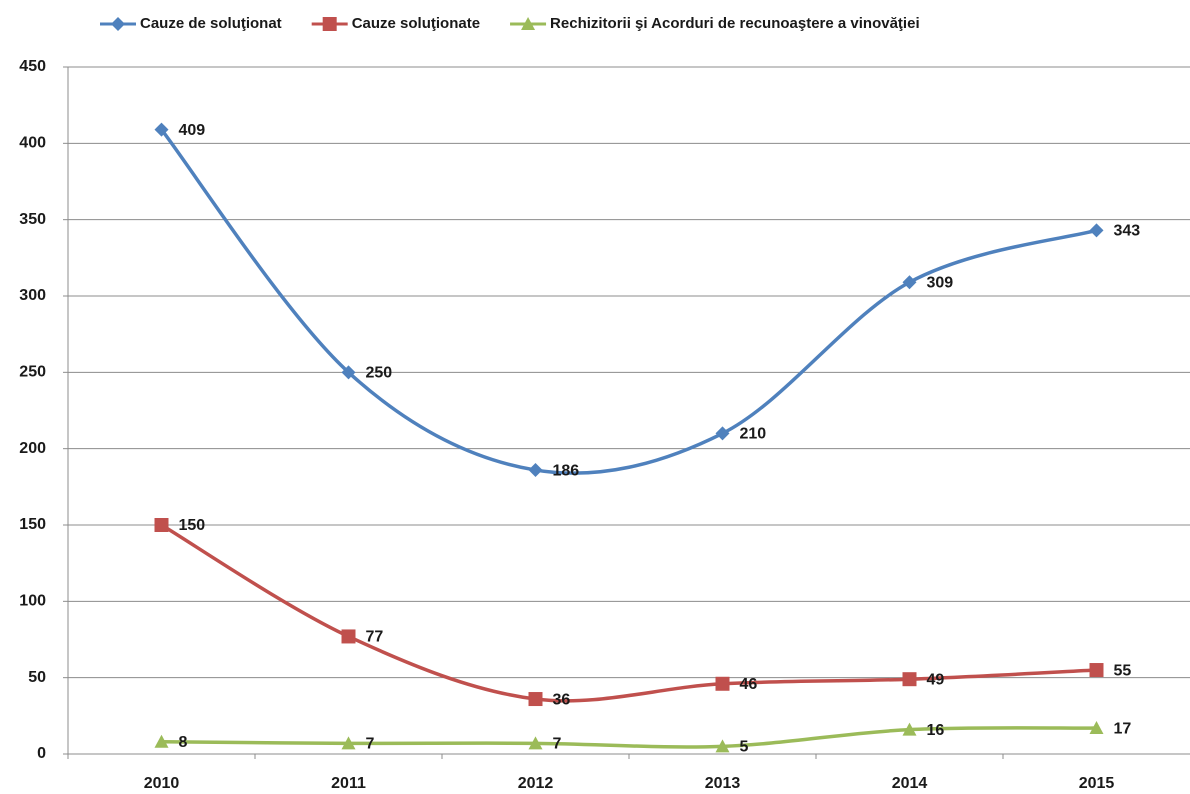  Describe the element at coordinates (37, 677) in the screenshot. I see `y-tick-label: 50` at that location.